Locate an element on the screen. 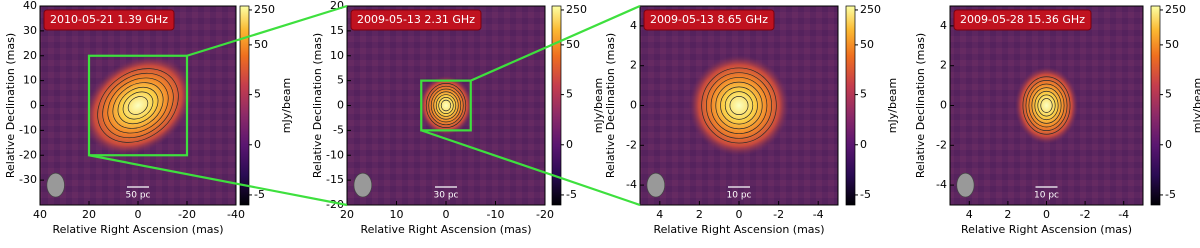 The height and width of the screenshot is (248, 1200). y-tick-label: 40 is located at coordinates (30, 6).